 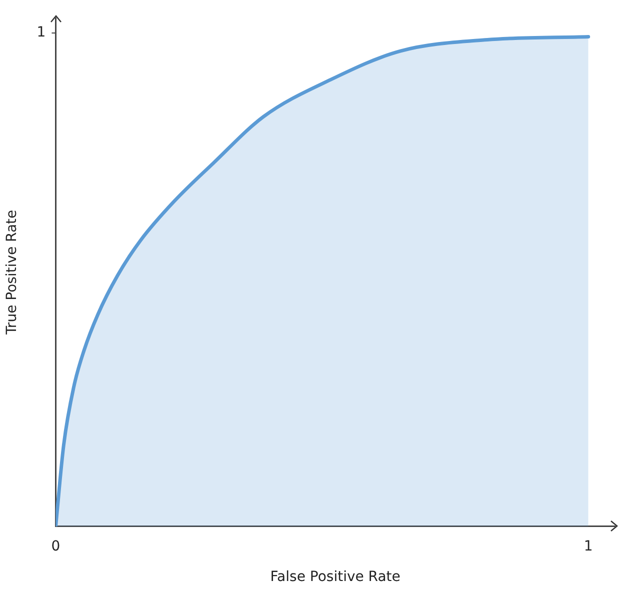 I want to click on x-axis-title: False Positive Rate, so click(x=335, y=577).